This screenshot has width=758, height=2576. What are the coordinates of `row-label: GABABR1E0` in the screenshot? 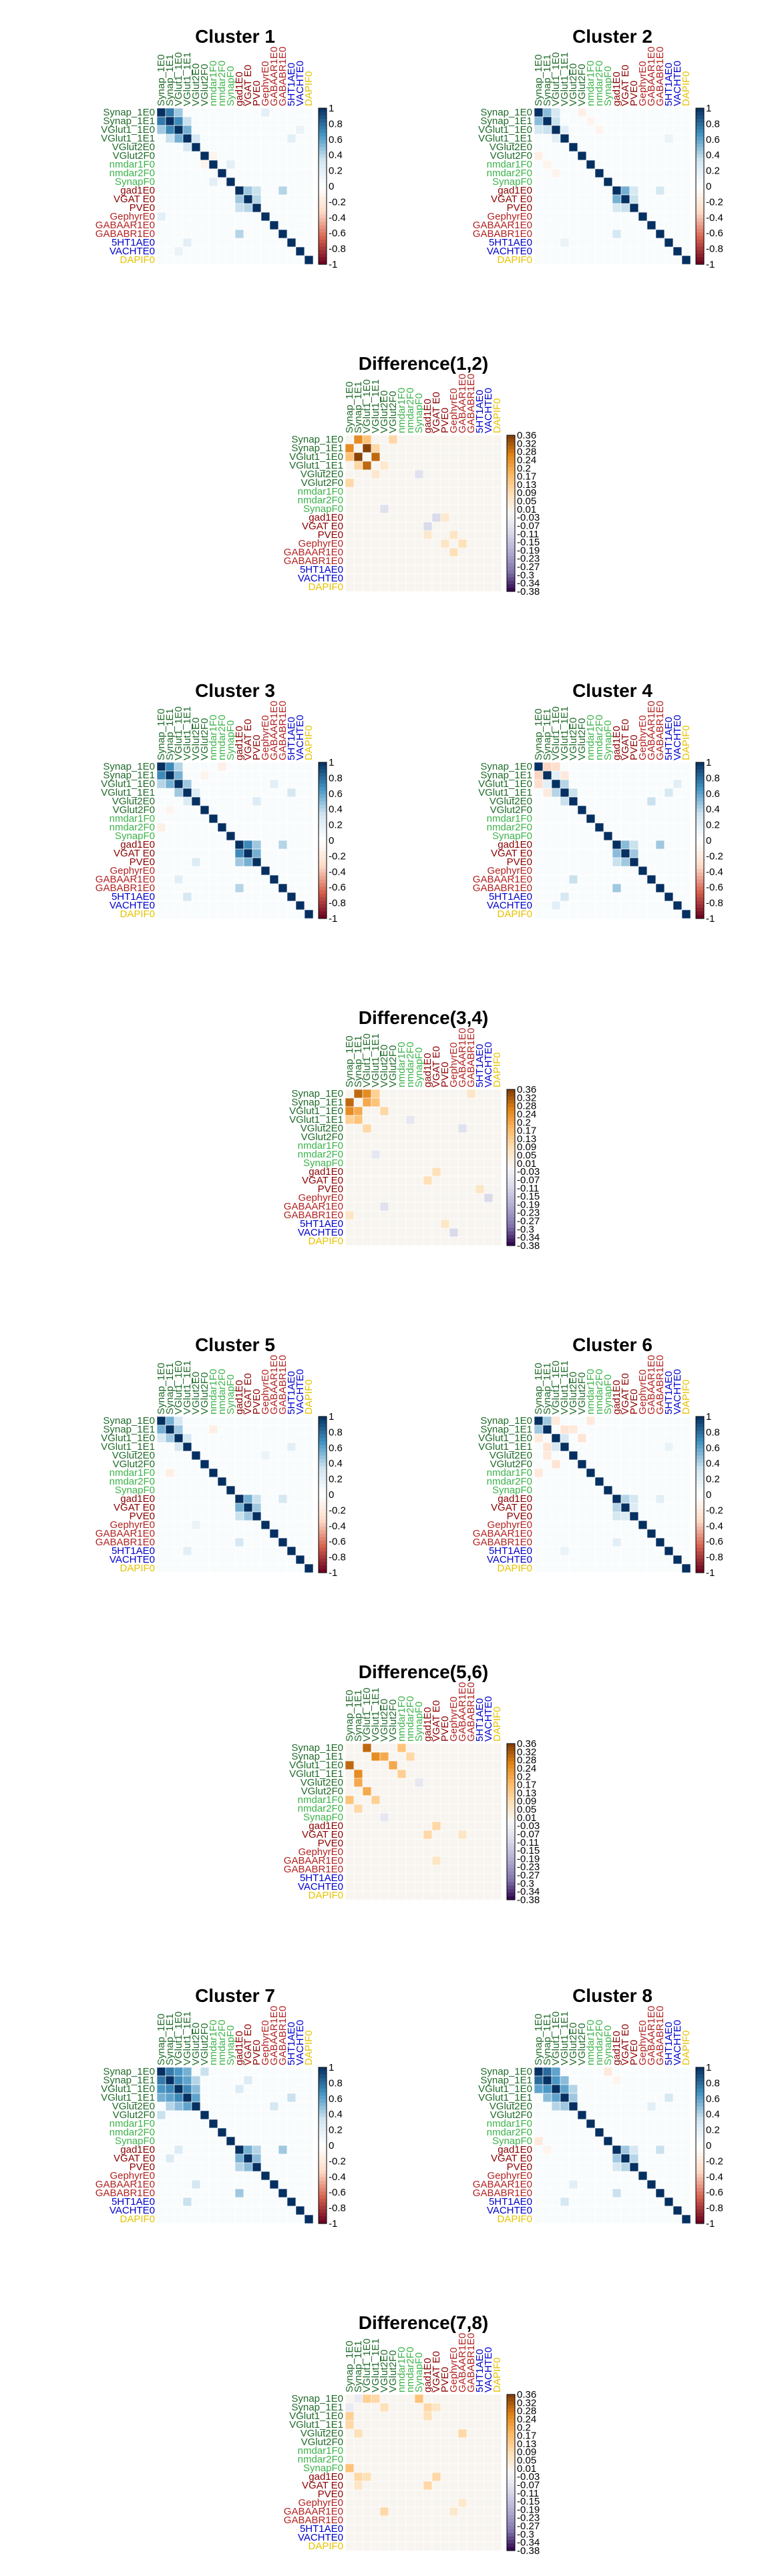 It's located at (503, 1542).